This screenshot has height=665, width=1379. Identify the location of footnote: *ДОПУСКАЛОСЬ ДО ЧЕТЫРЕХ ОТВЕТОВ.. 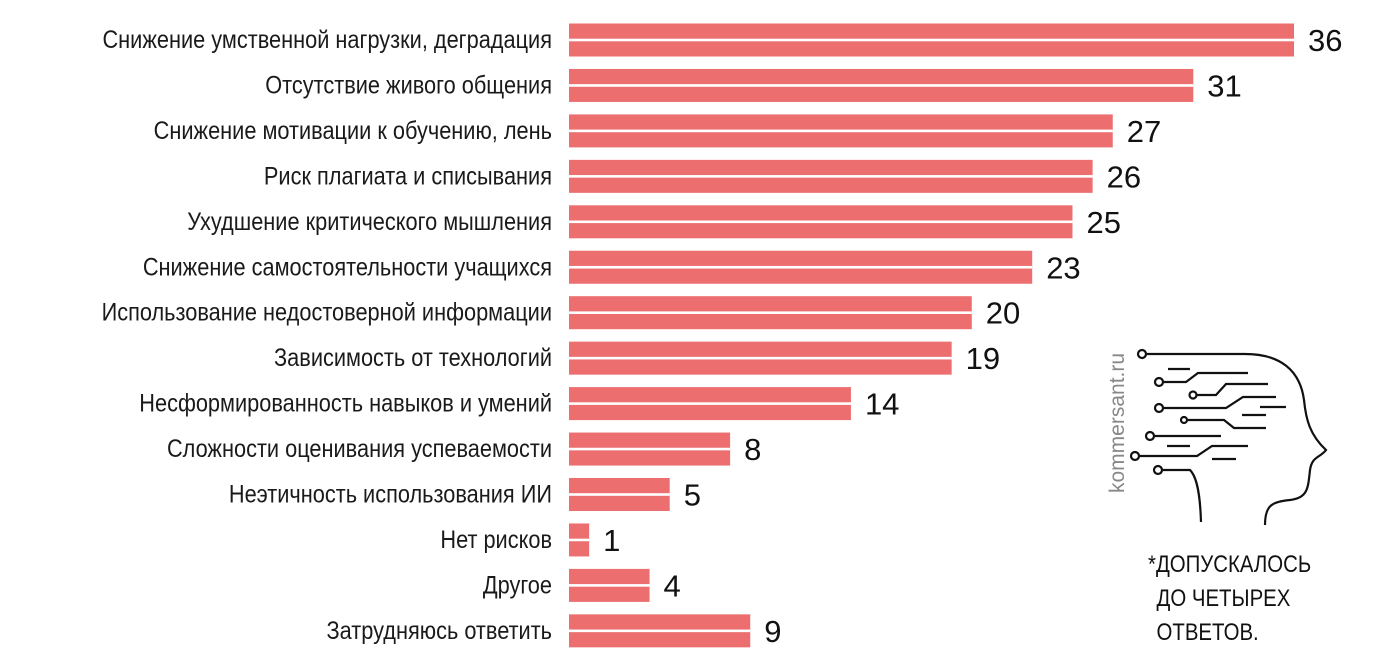
(1229, 599).